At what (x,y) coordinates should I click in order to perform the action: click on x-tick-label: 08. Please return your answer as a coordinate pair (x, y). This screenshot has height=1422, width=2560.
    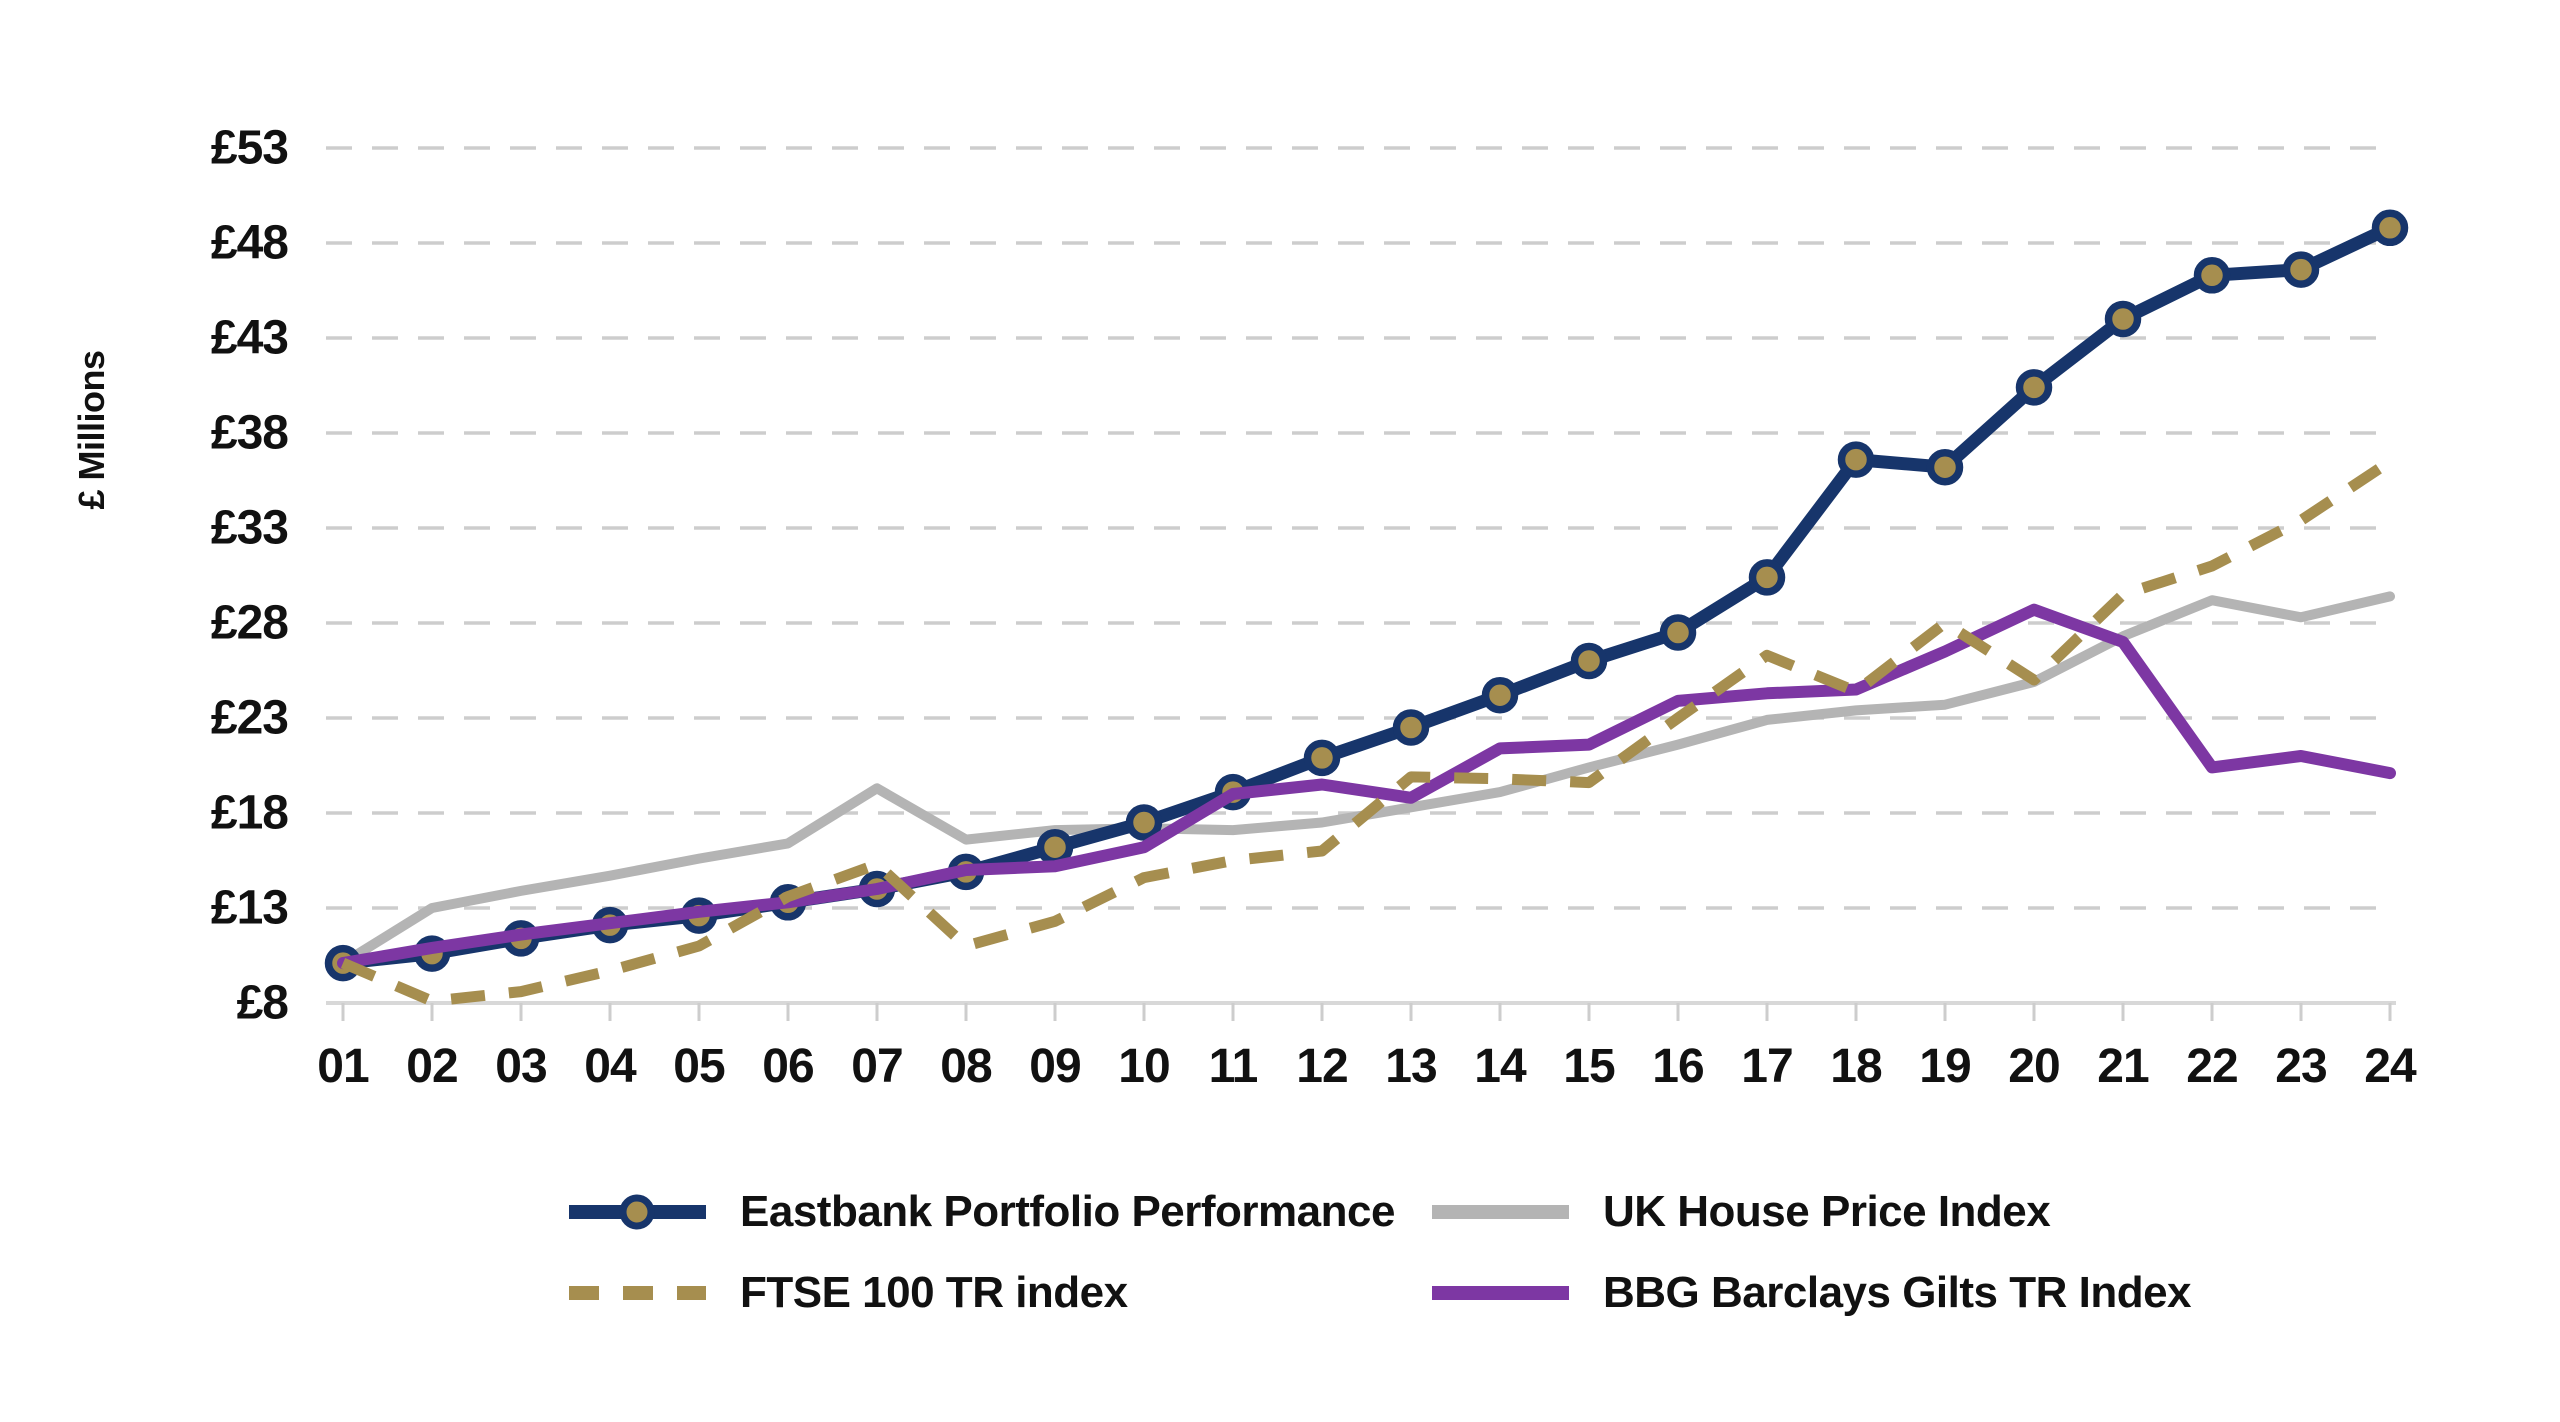
    Looking at the image, I should click on (966, 1066).